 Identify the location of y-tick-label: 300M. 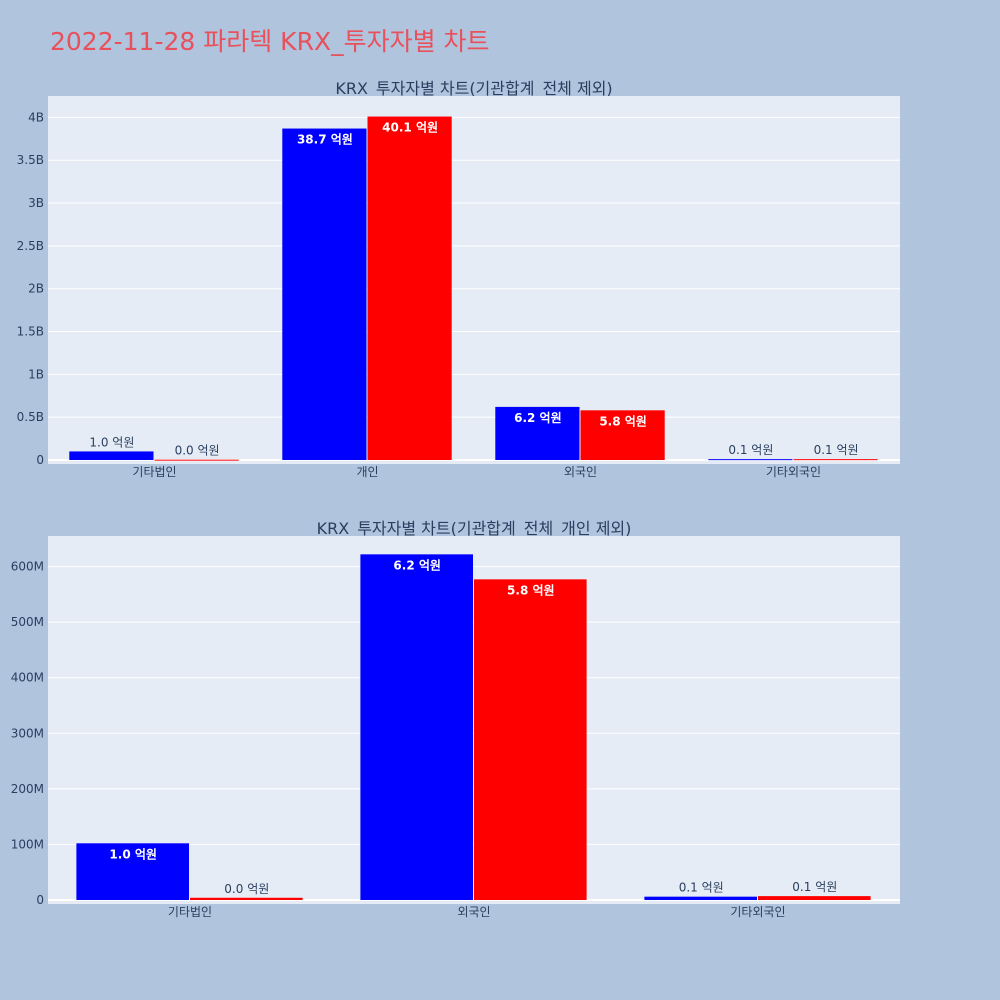
(27, 733).